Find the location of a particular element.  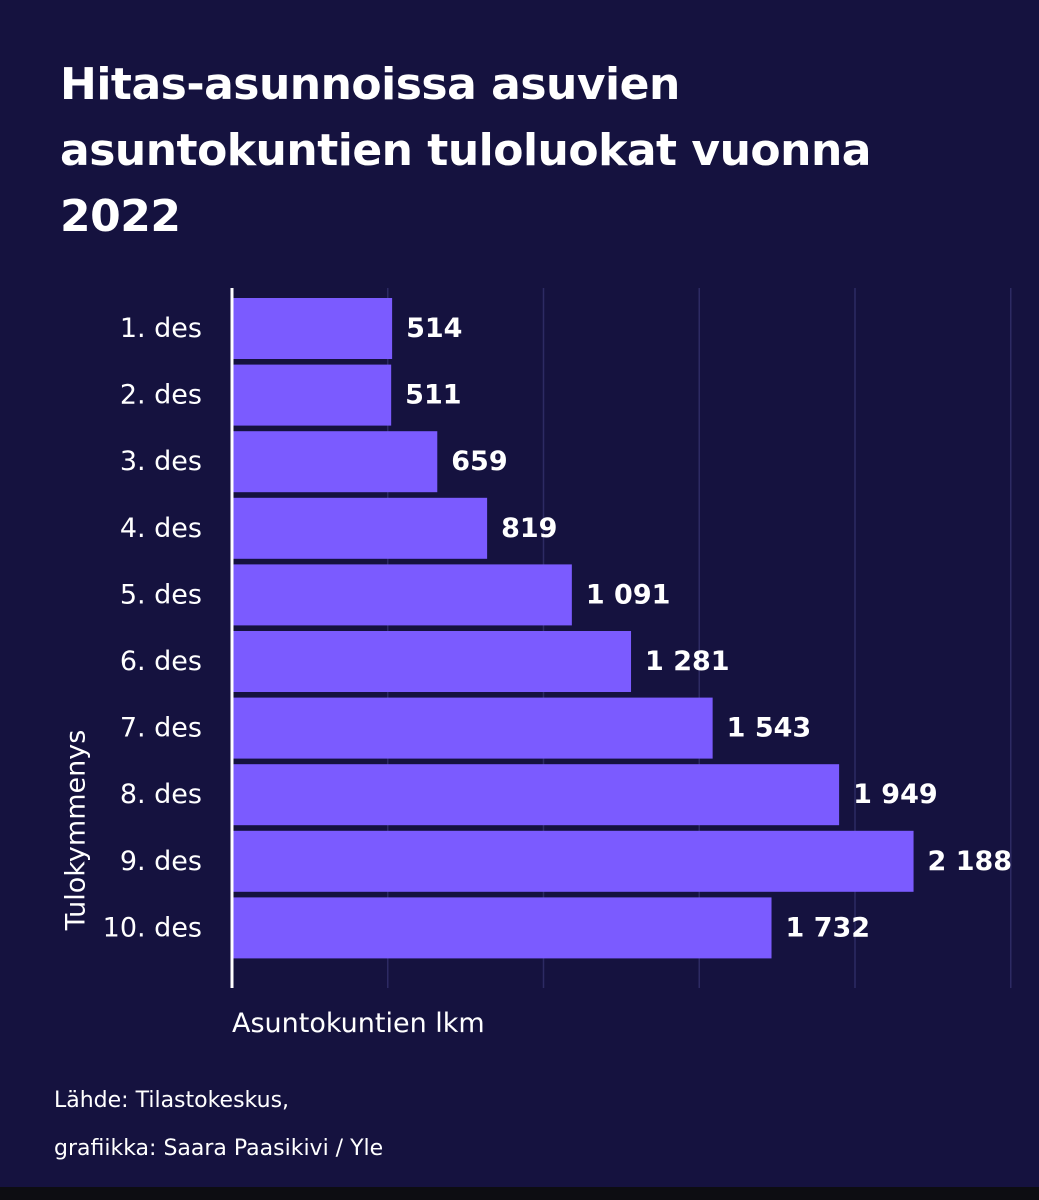

category-label: 1. des is located at coordinates (161, 328).